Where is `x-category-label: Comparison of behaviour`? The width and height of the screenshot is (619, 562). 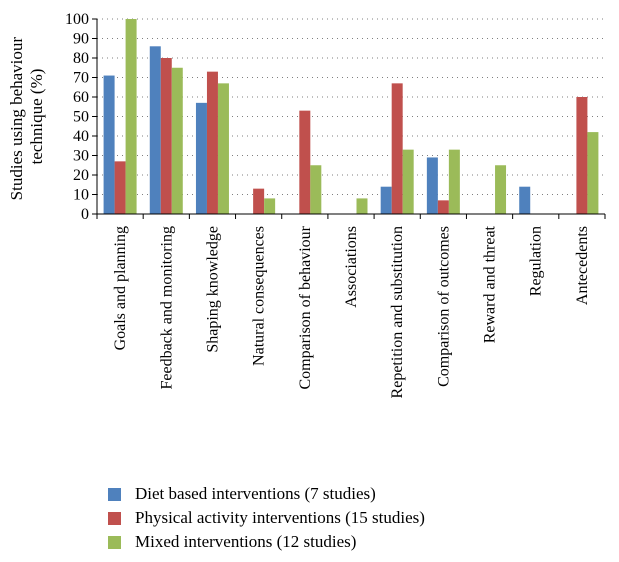 x-category-label: Comparison of behaviour is located at coordinates (305, 307).